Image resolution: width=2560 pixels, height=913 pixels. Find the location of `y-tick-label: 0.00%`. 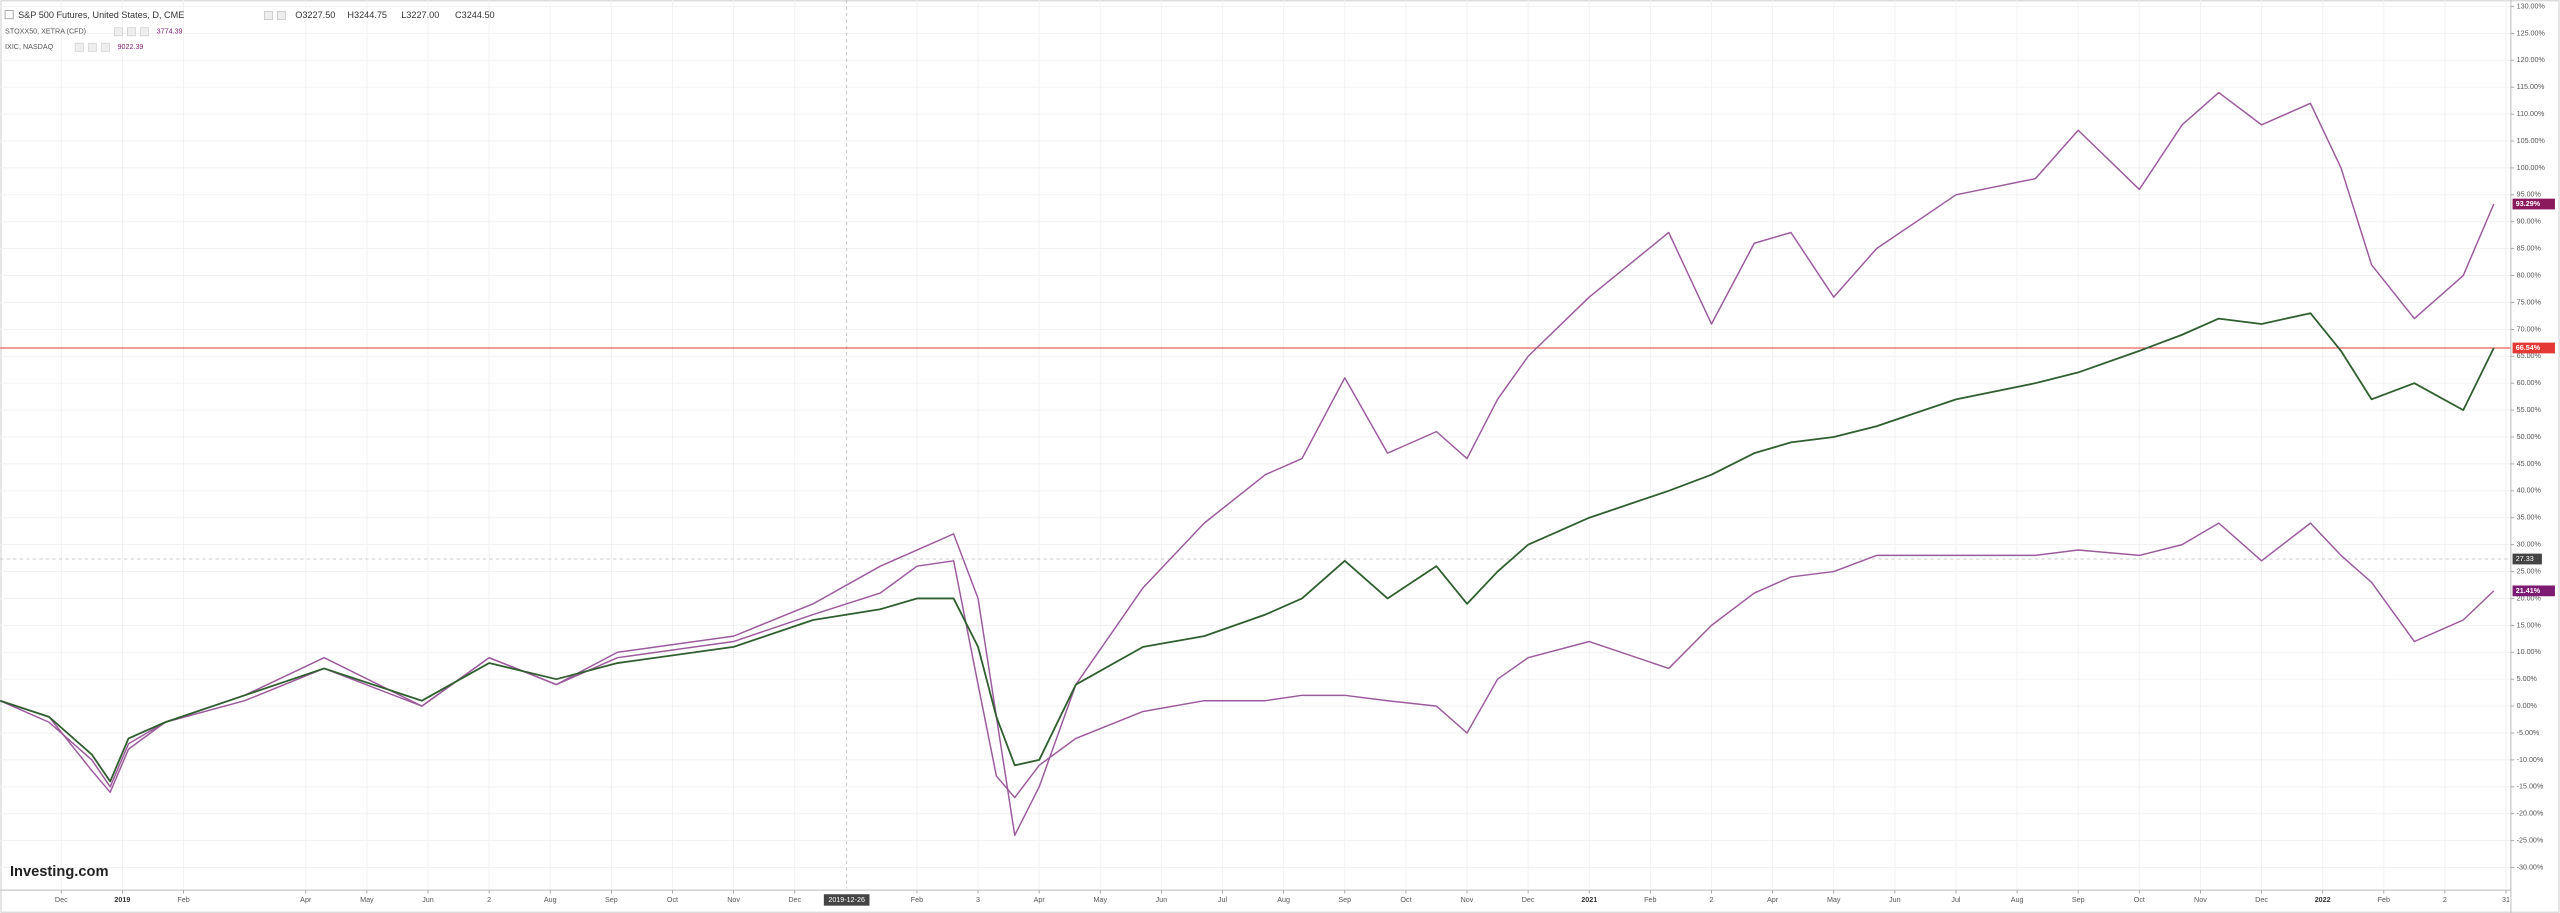

y-tick-label: 0.00% is located at coordinates (2527, 706).